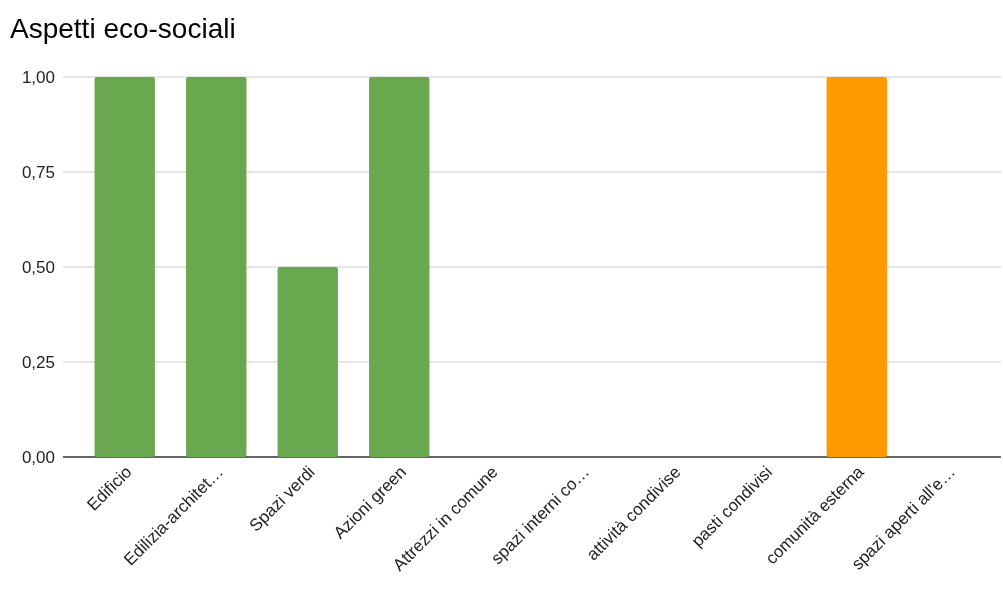 This screenshot has width=1003, height=603. What do you see at coordinates (38, 77) in the screenshot?
I see `y-tick-label: 1,00` at bounding box center [38, 77].